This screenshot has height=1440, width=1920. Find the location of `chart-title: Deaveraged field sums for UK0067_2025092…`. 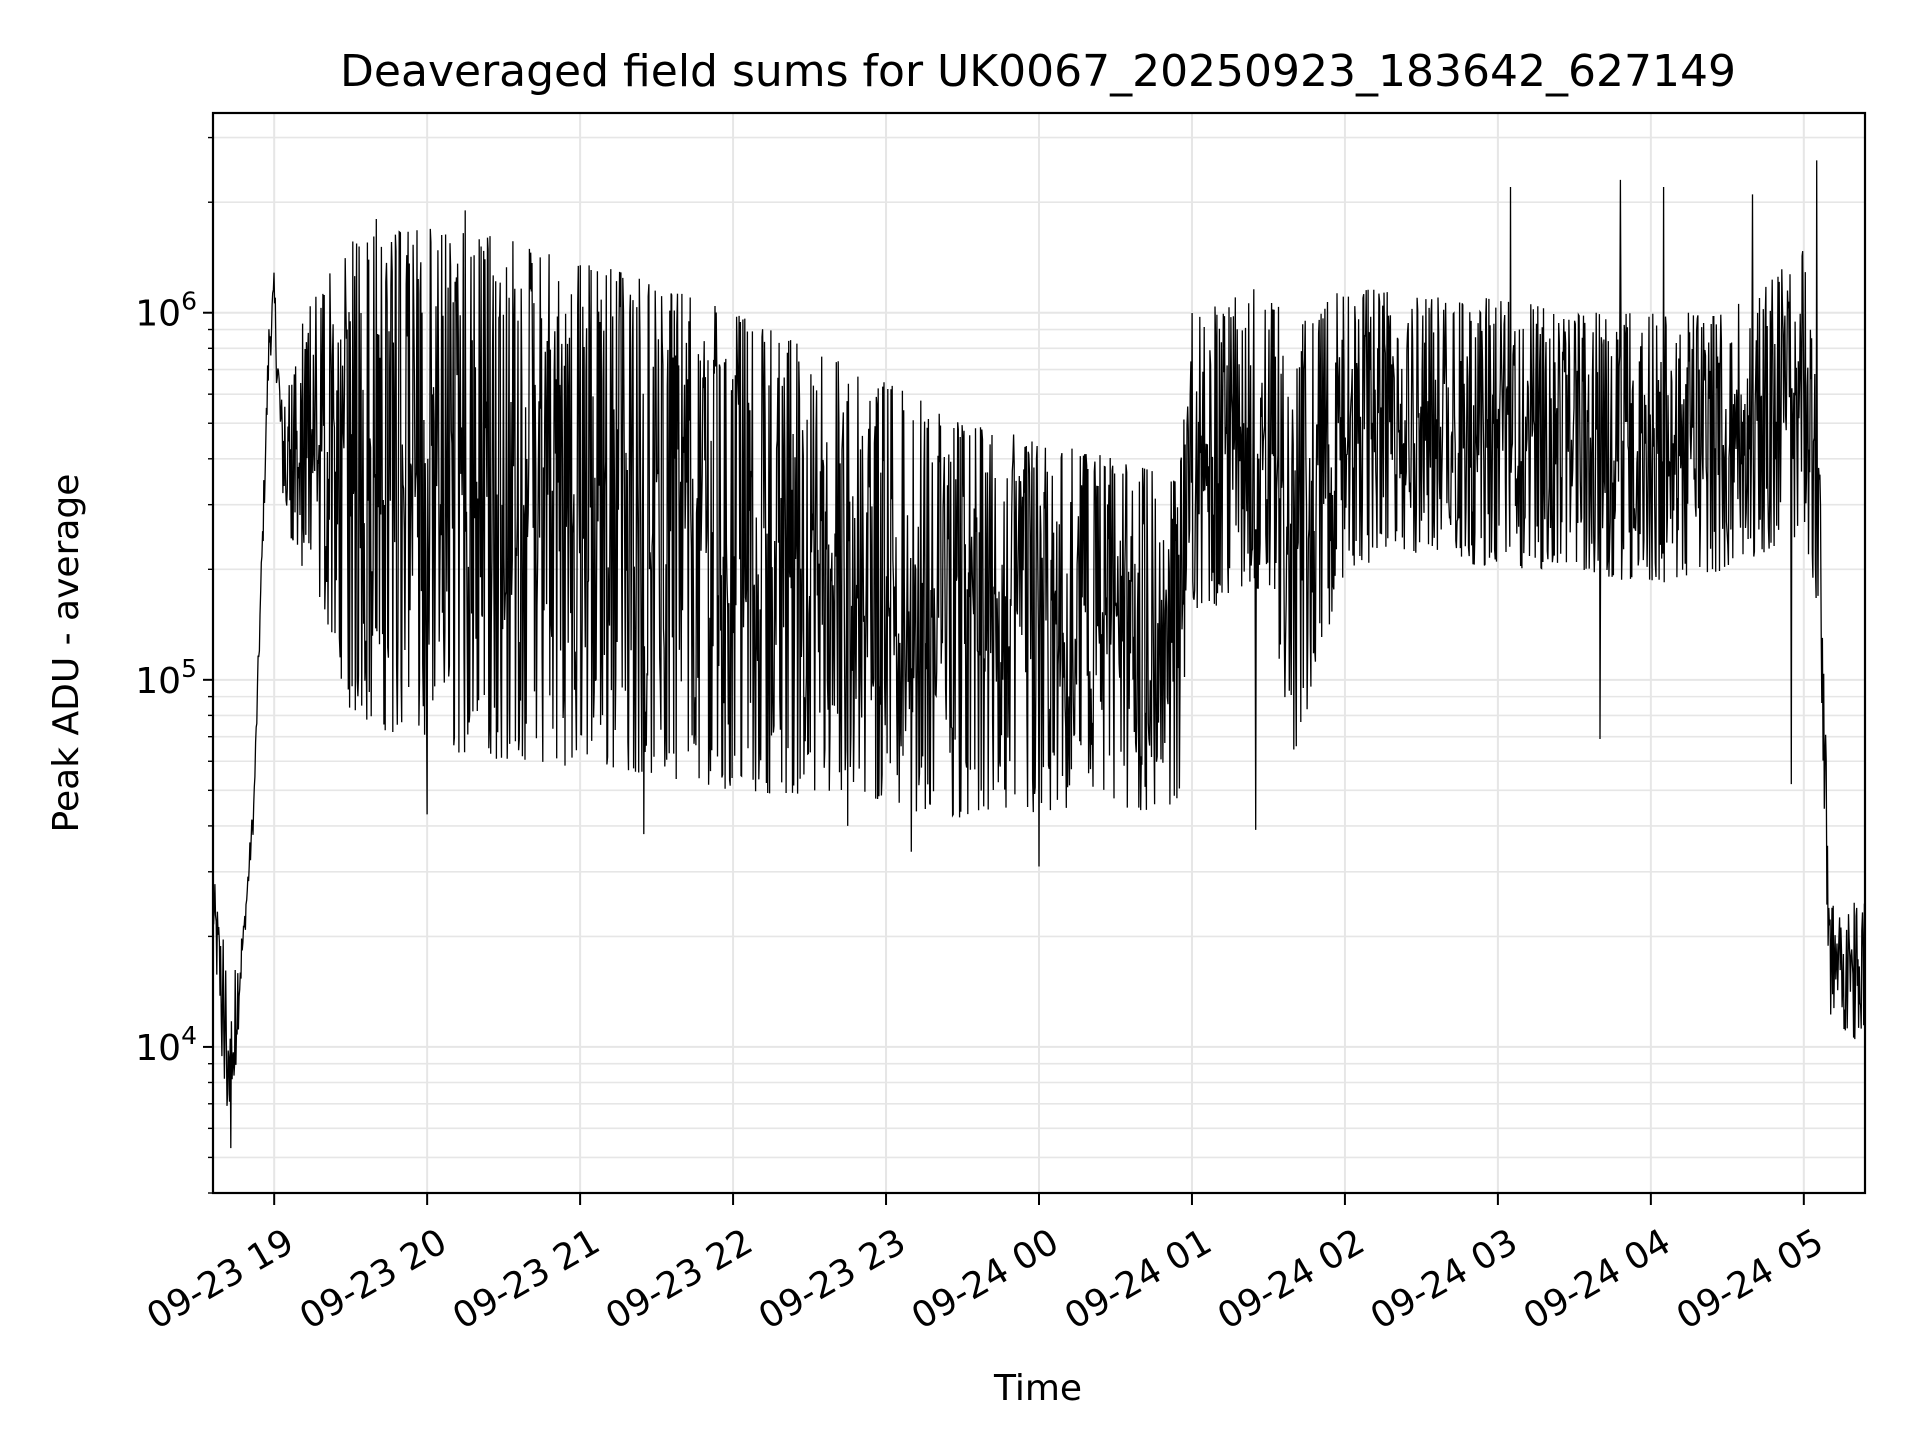

chart-title: Deaveraged field sums for UK0067_2025092… is located at coordinates (1038, 71).